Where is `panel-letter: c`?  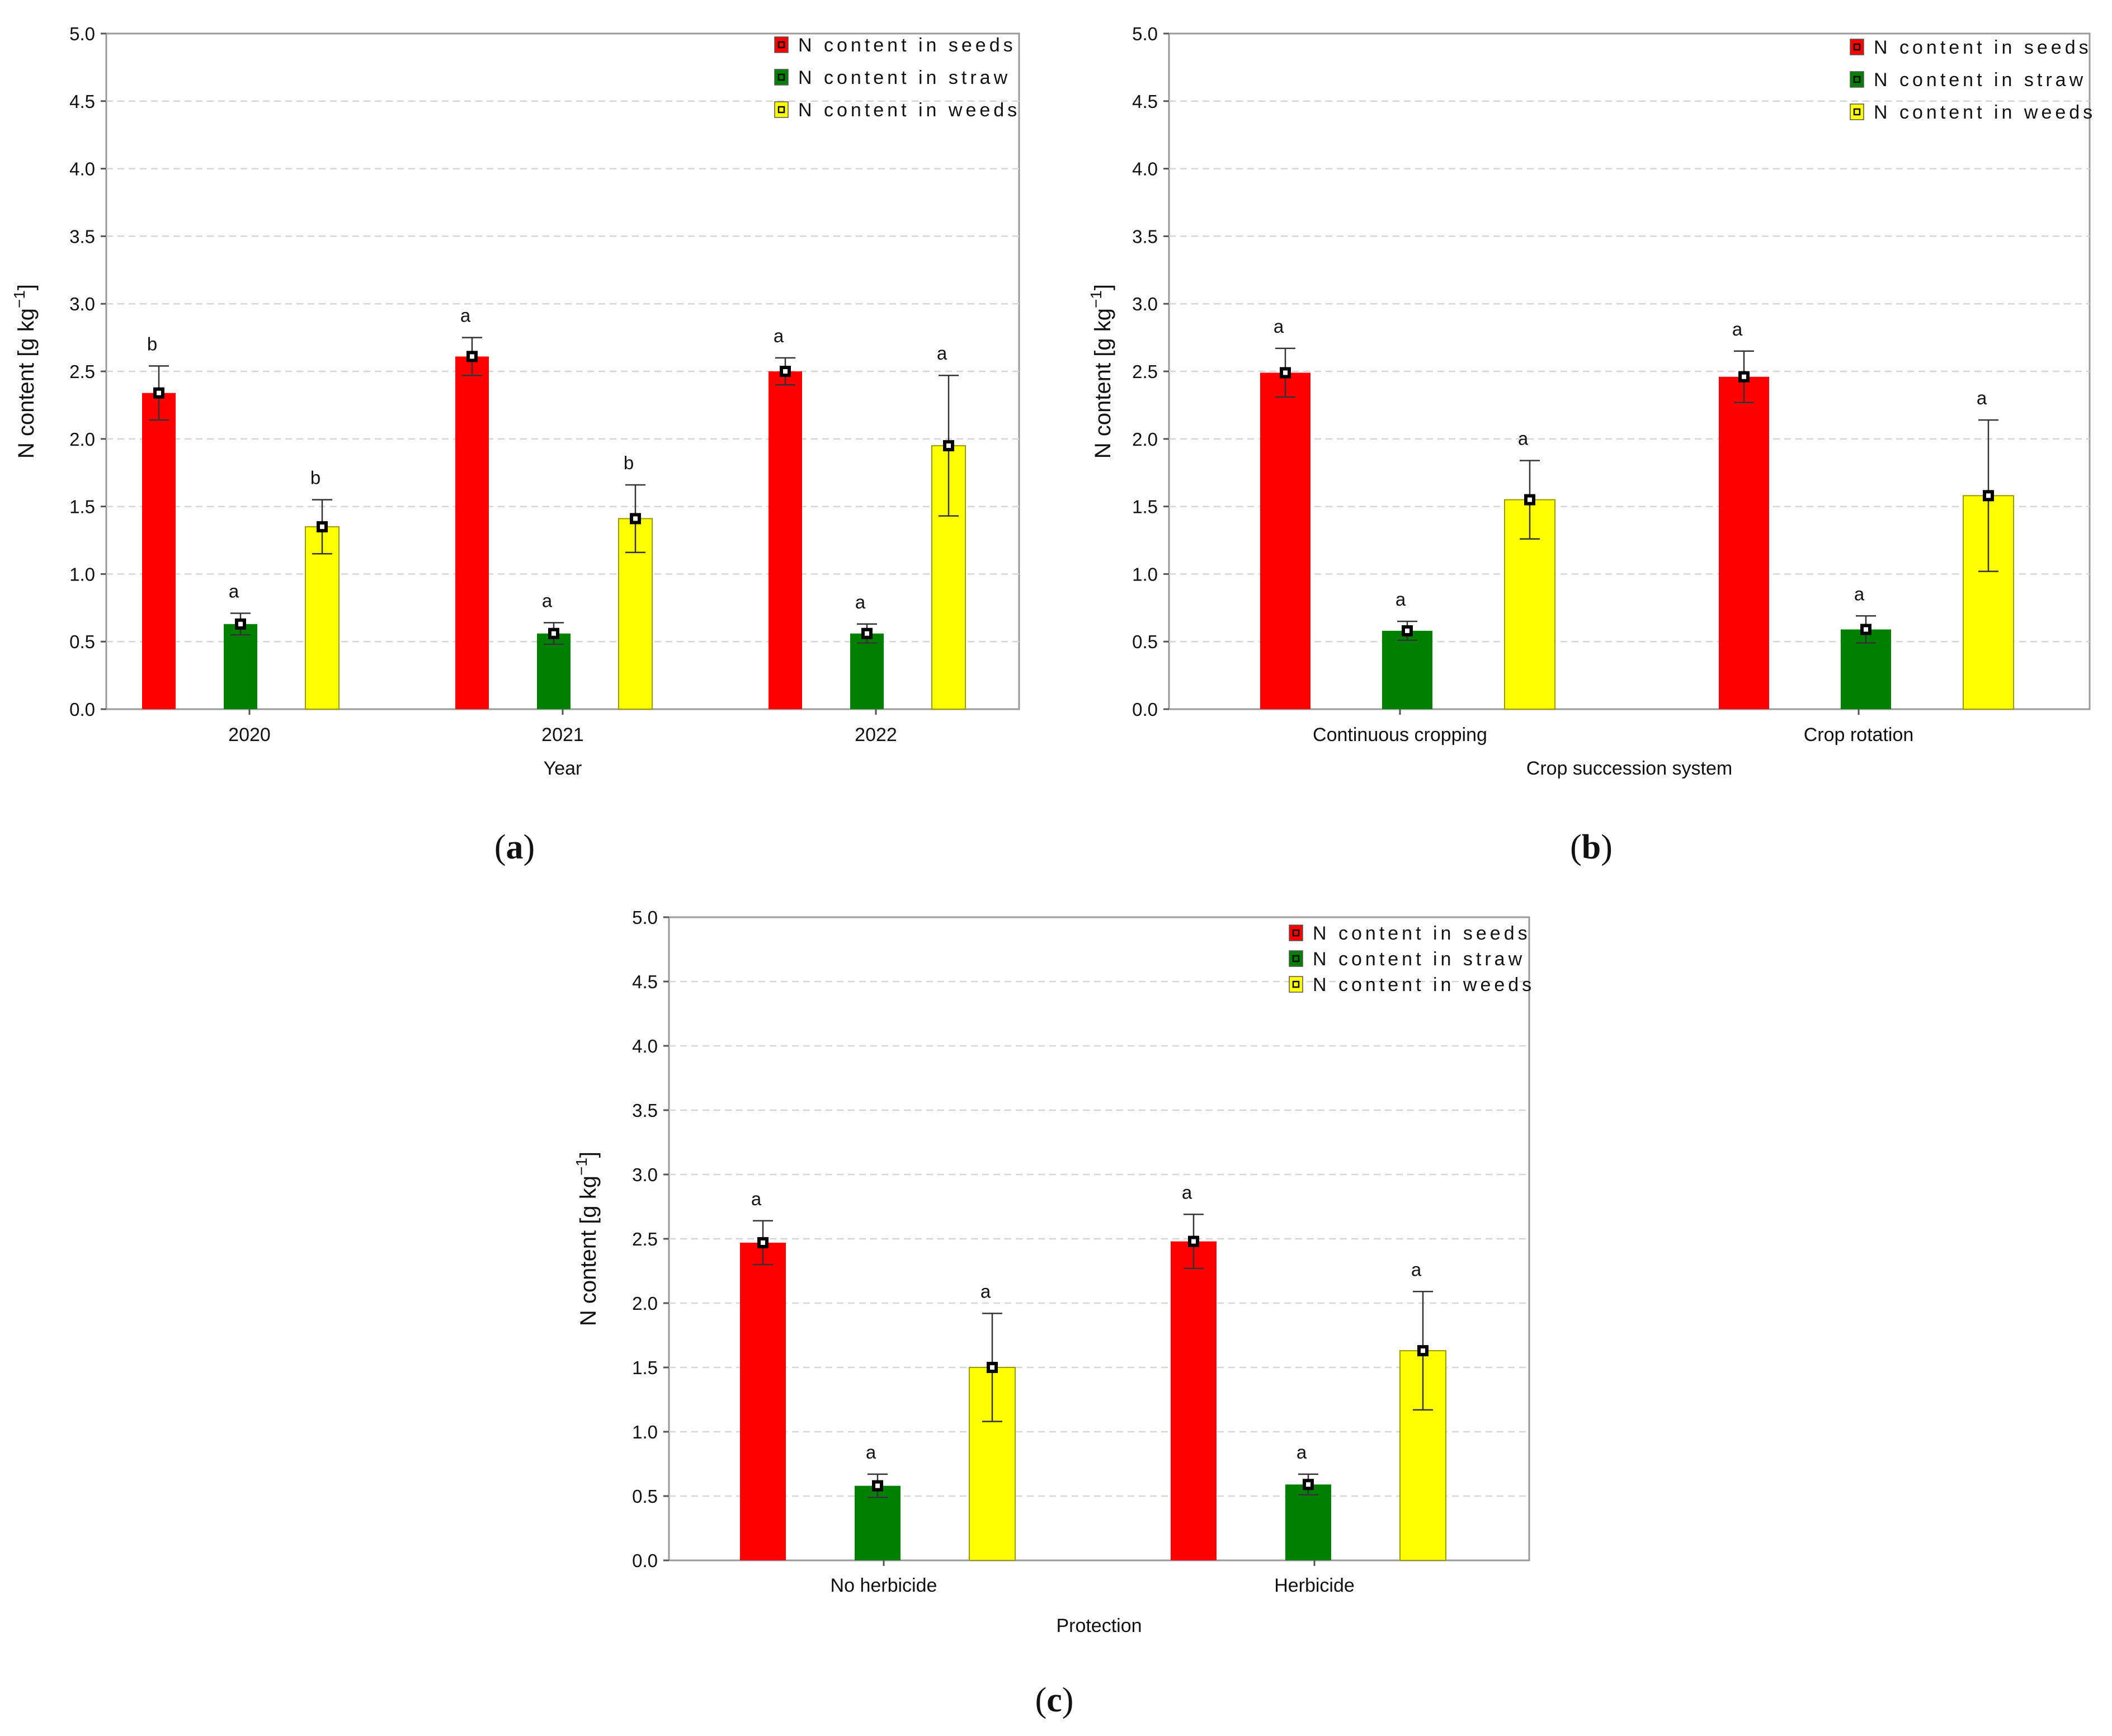
panel-letter: c is located at coordinates (1054, 1700).